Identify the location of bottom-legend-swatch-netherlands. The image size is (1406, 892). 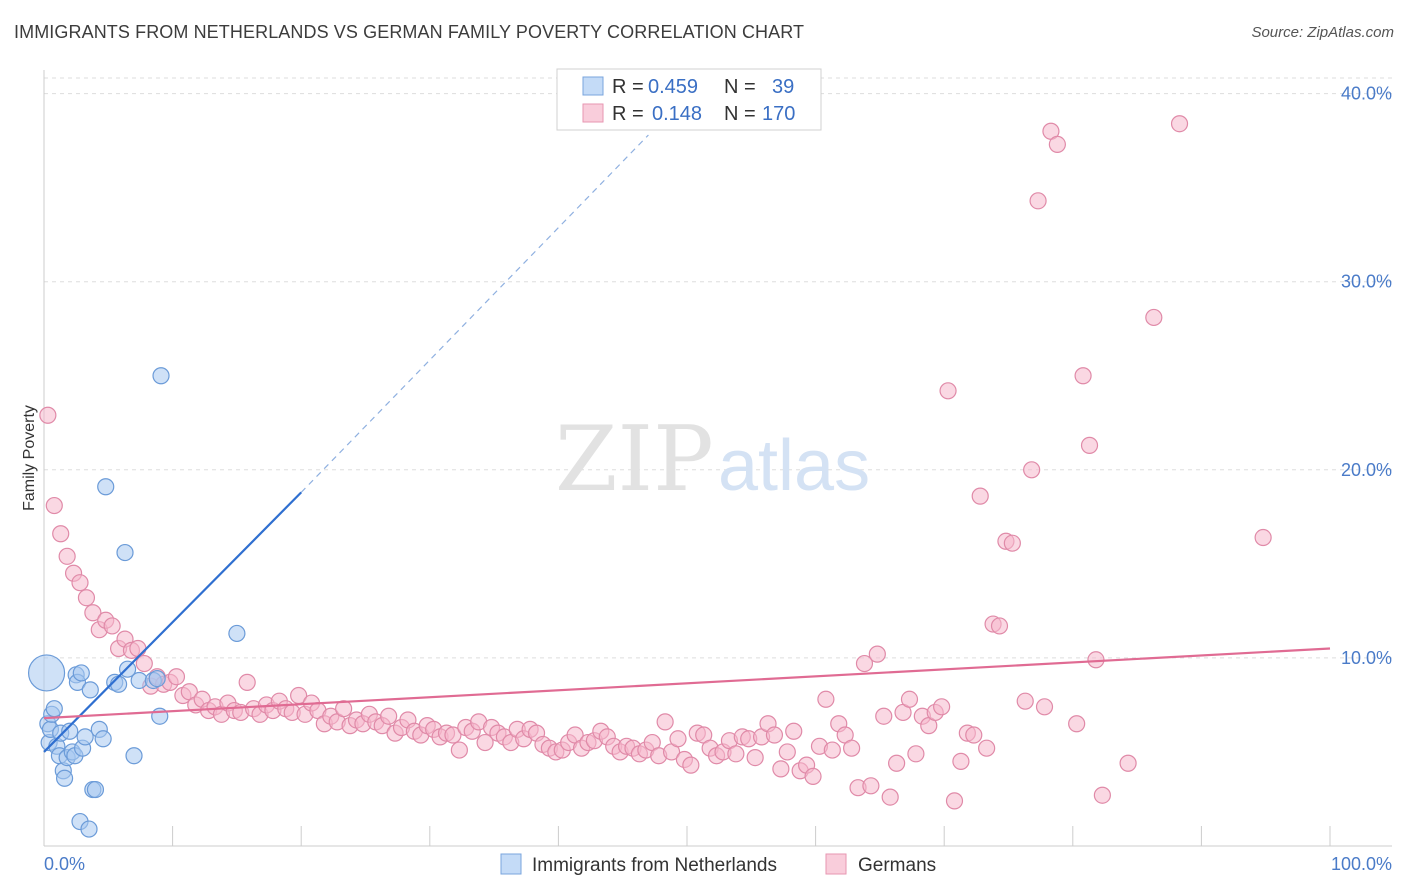
(511, 864).